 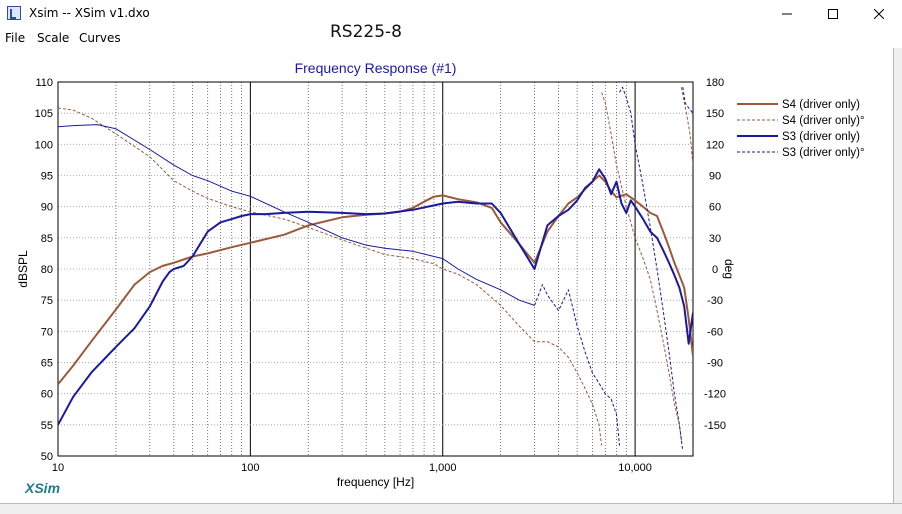 I want to click on y-tick-label: 70, so click(x=47, y=332).